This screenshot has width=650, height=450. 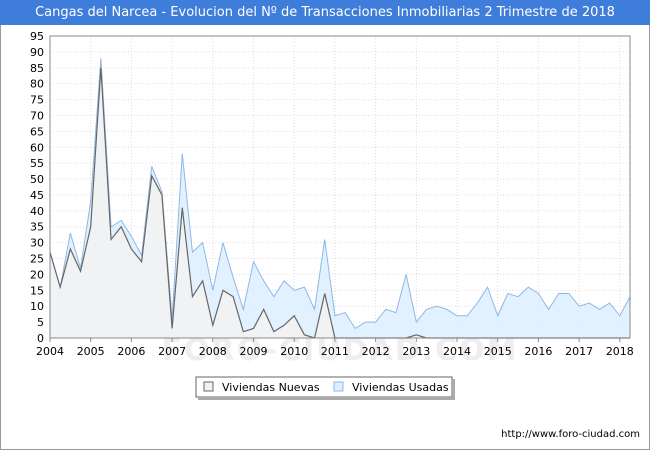 I want to click on x-tick-label: 2013, so click(x=416, y=351).